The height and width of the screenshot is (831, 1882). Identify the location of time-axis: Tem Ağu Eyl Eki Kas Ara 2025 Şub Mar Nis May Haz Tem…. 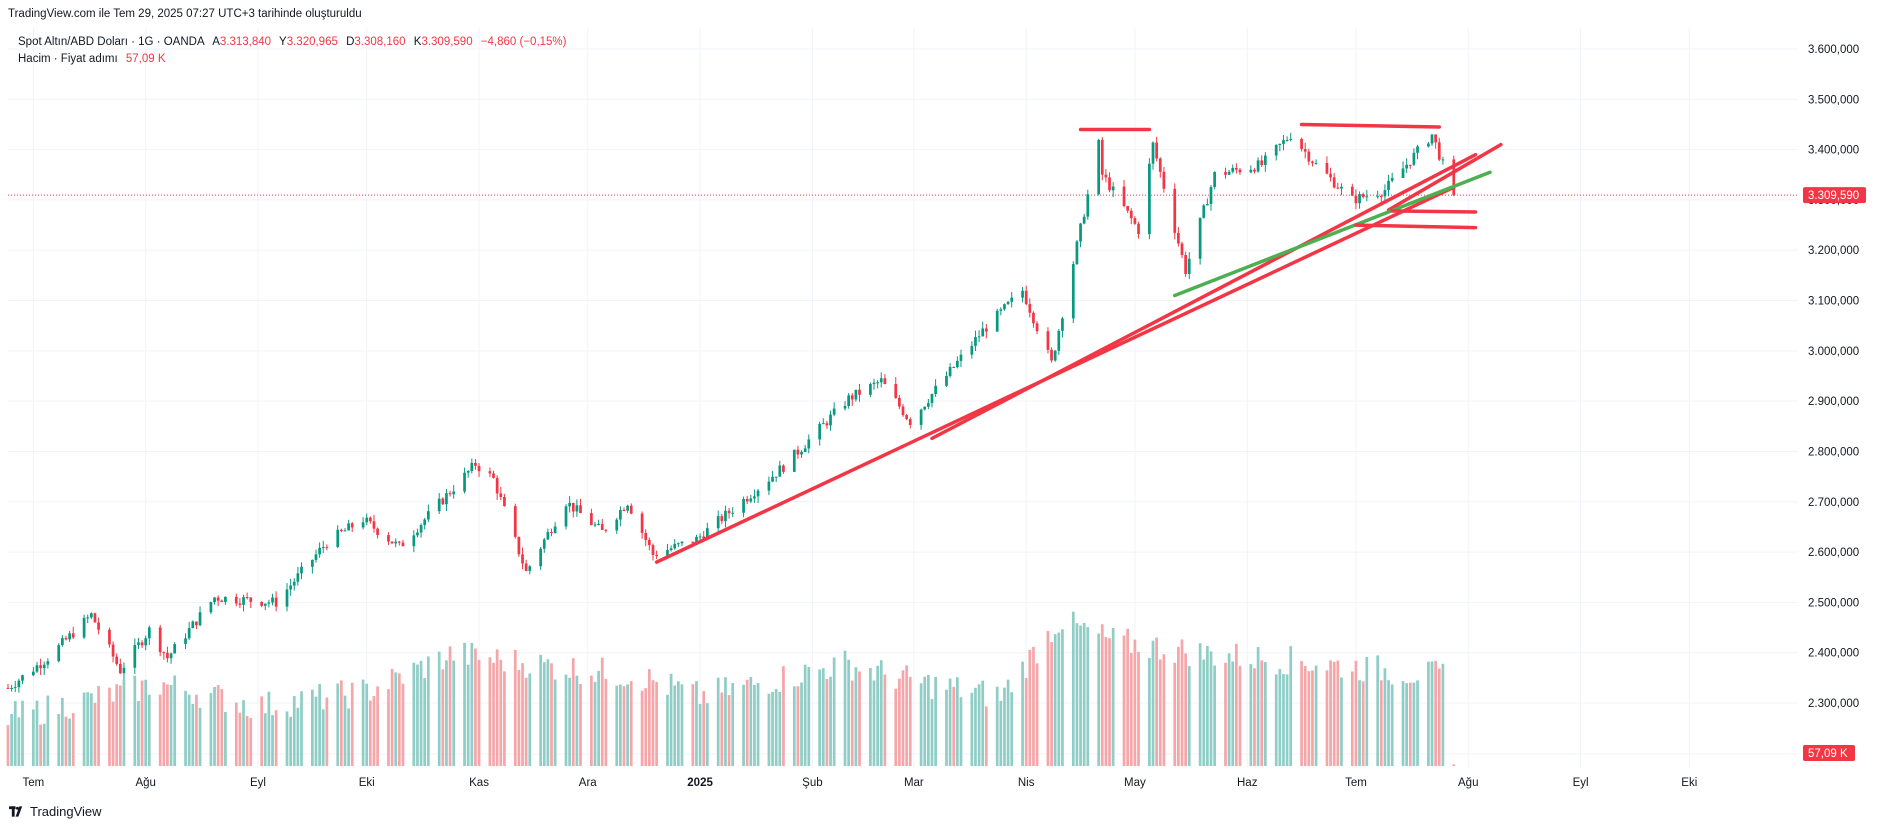
(859, 783).